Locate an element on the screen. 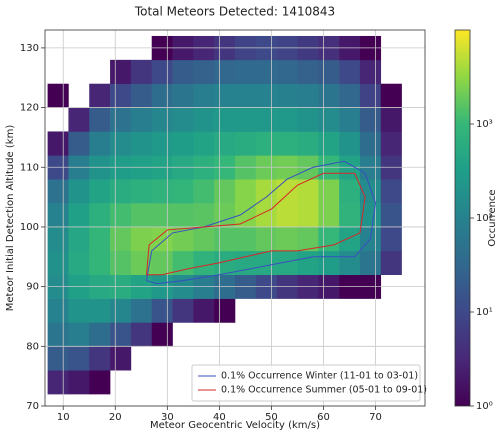  colorbar-tick-label: 10⁰ is located at coordinates (484, 406).